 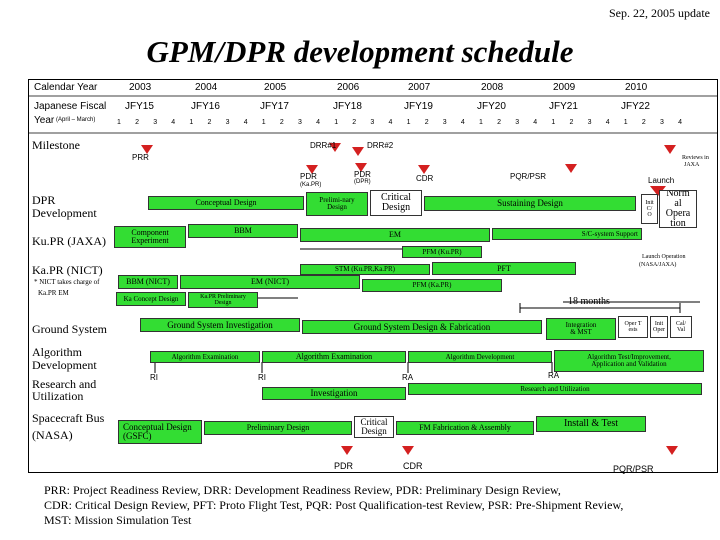 I want to click on cdr-marker, so click(x=424, y=169).